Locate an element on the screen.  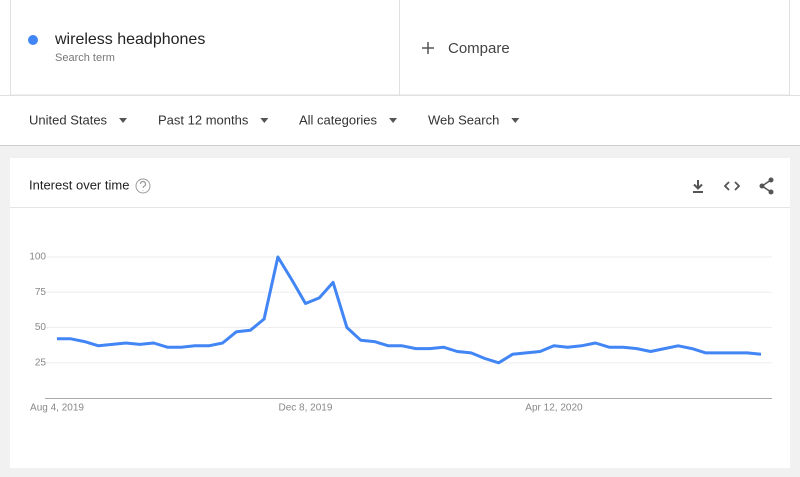
help-icon is located at coordinates (143, 186).